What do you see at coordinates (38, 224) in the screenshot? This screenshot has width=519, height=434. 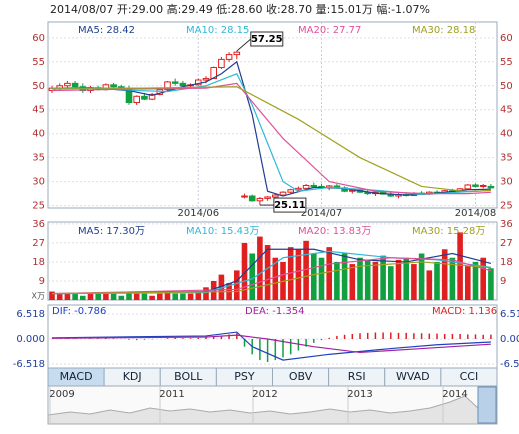 I see `y-tick-label-left: 36` at bounding box center [38, 224].